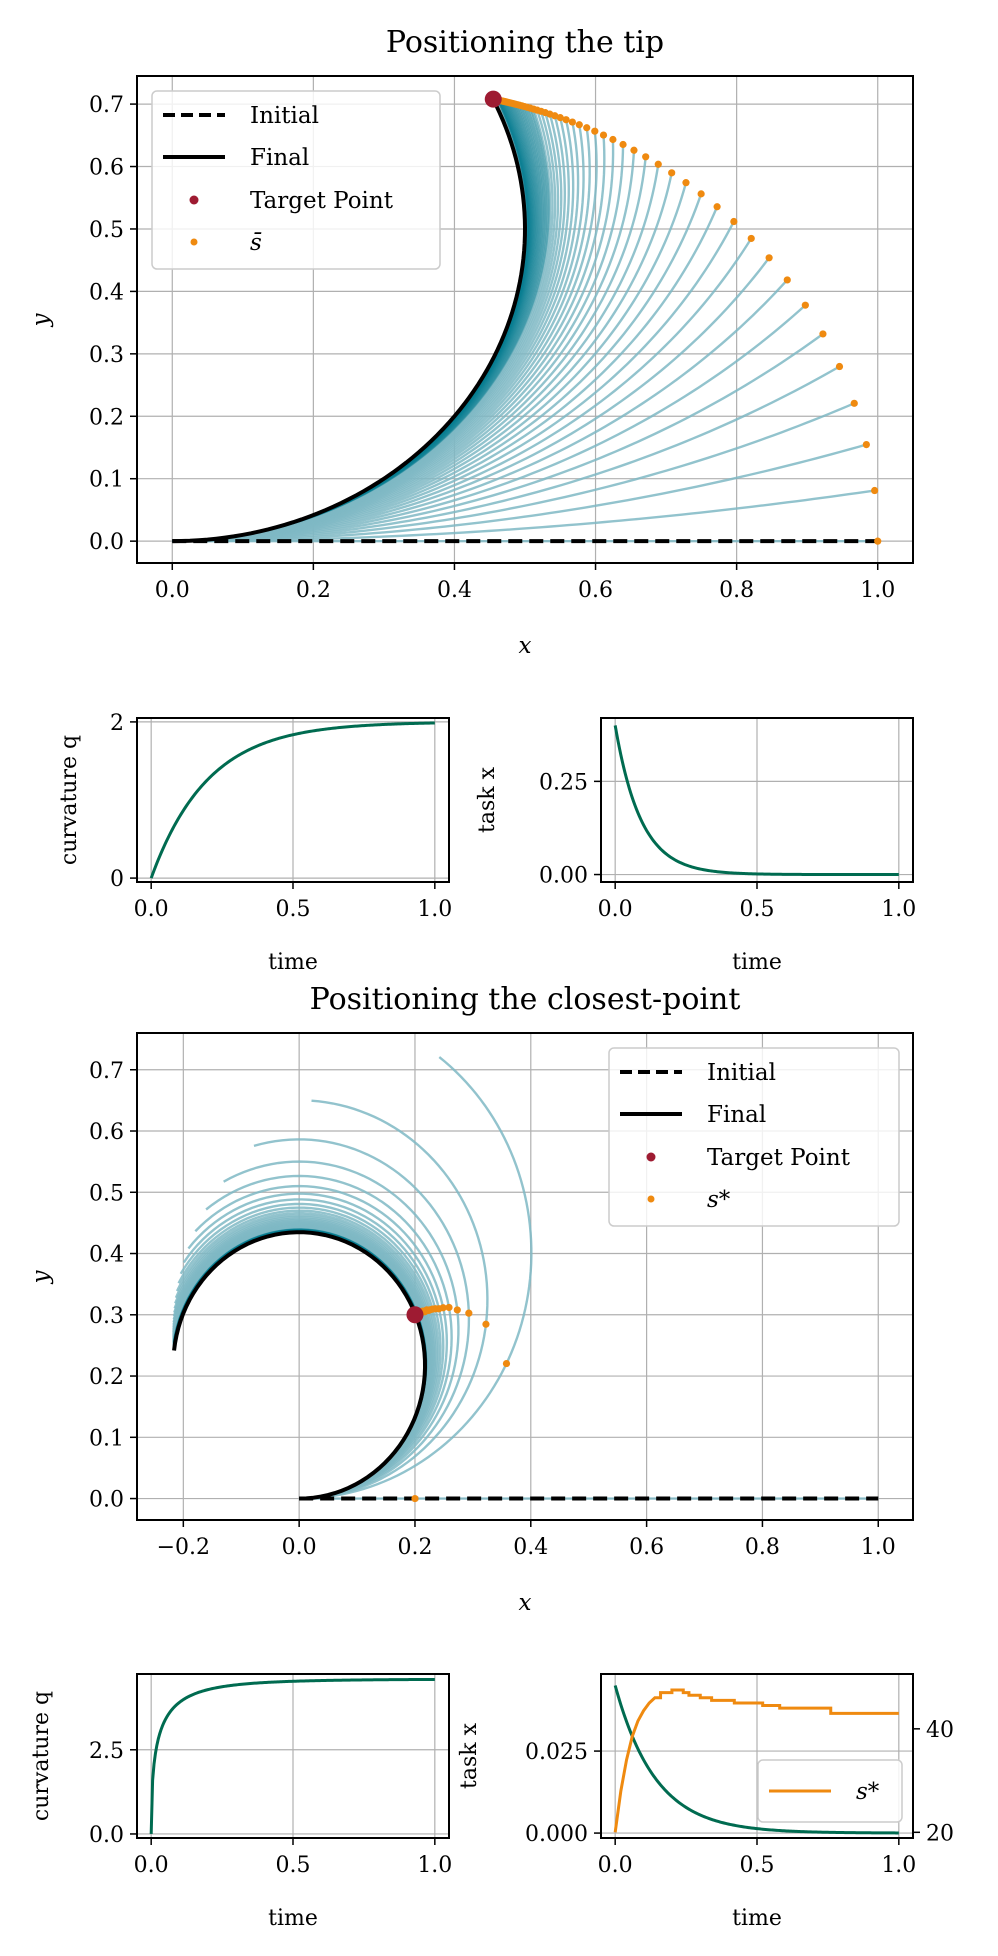 This screenshot has height=1956, width=998. What do you see at coordinates (293, 1918) in the screenshot?
I see `cp-curv-xlabel: time` at bounding box center [293, 1918].